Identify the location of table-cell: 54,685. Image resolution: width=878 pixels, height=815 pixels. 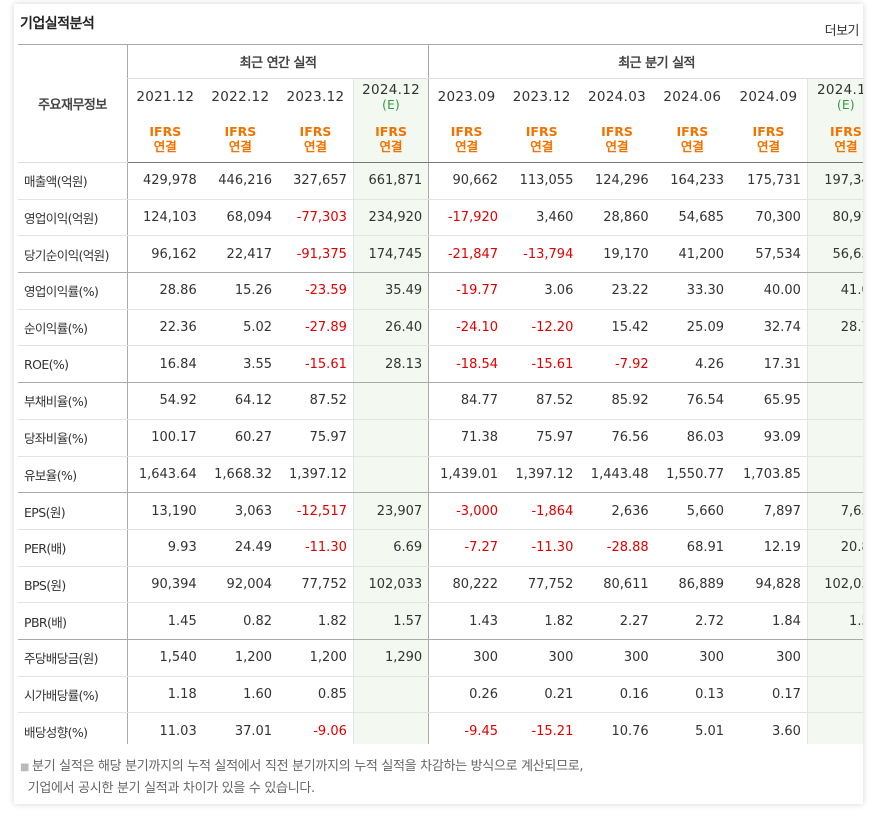
(692, 218).